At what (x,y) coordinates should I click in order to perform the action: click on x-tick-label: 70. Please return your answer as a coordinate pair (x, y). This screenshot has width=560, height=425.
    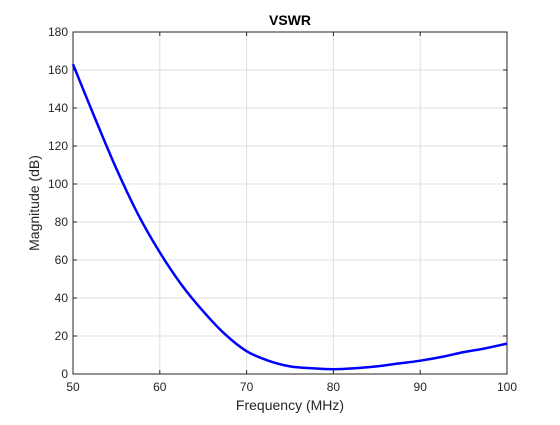
    Looking at the image, I should click on (247, 387).